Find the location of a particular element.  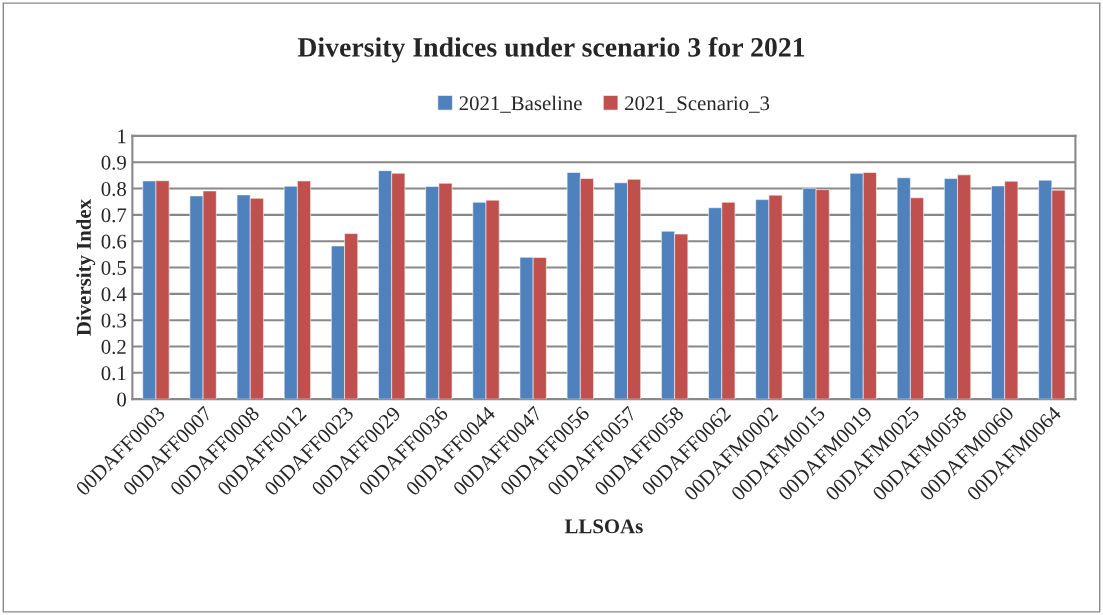

y-tick-label: 0.1 is located at coordinates (113, 373).